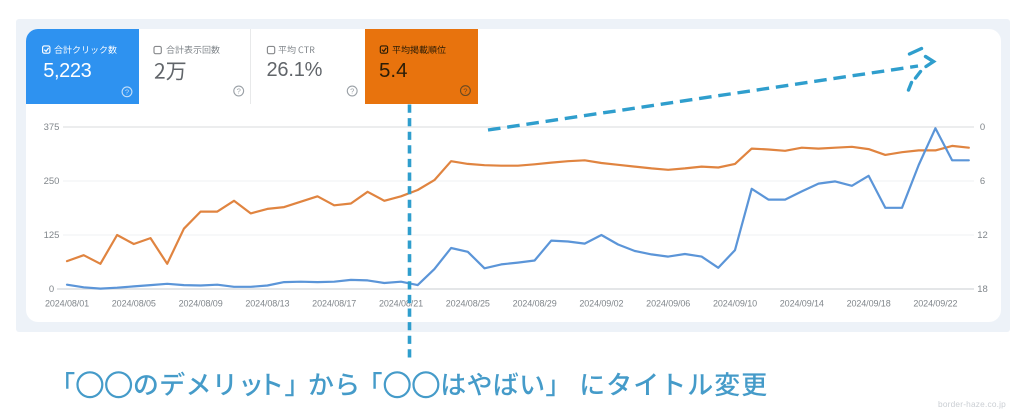 The height and width of the screenshot is (420, 1024). Describe the element at coordinates (972, 404) in the screenshot. I see `svg-text: border-haze.co.jp` at that location.